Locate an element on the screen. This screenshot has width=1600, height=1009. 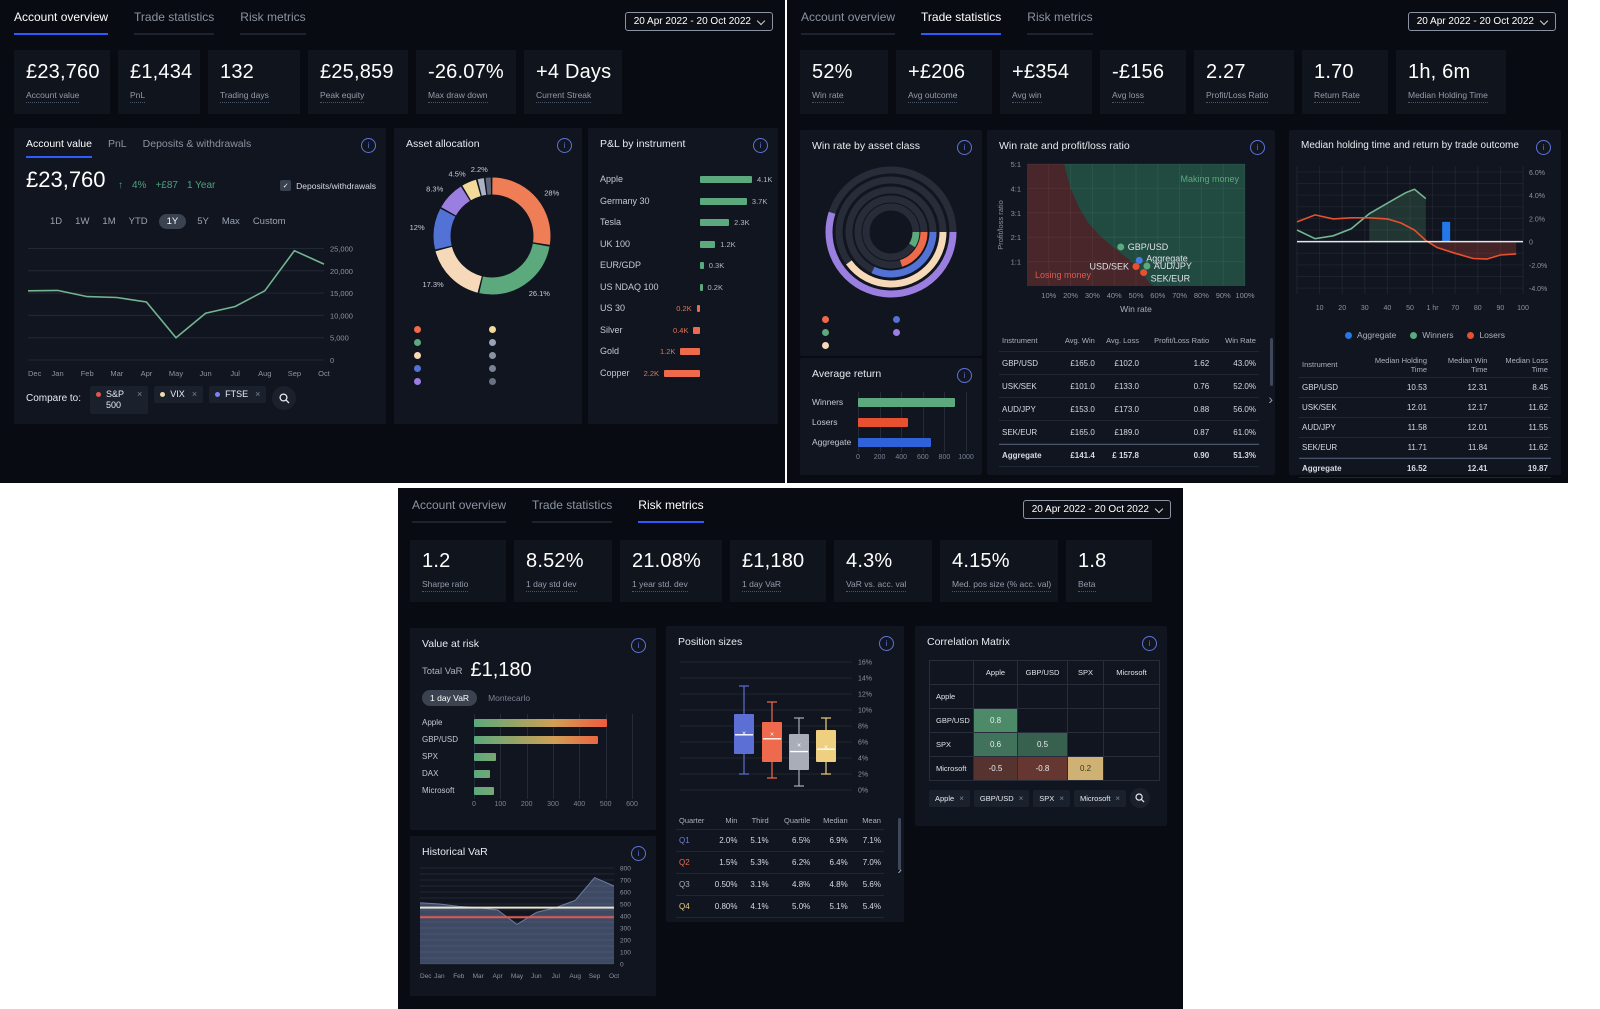
deposits-withdrawals-checkbox: ✓ Deposits/withdrawals is located at coordinates (328, 185).